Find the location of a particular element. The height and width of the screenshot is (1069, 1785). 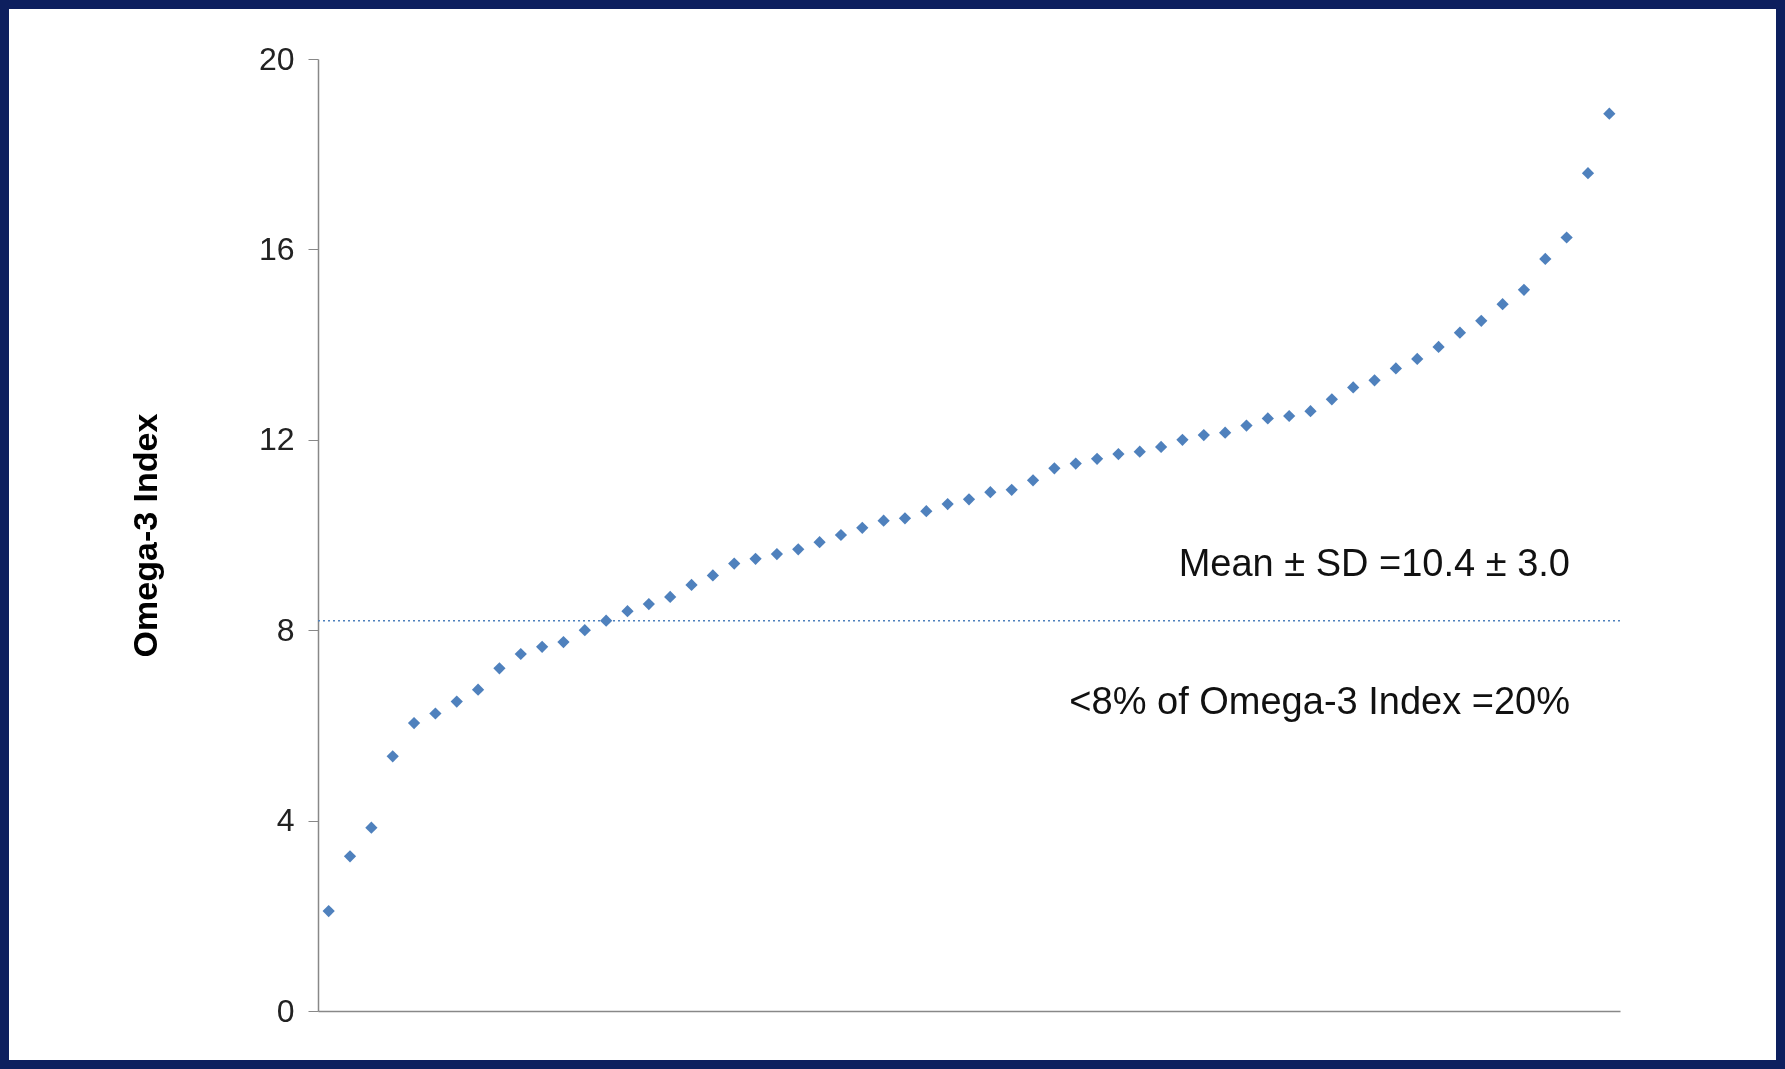

y-tick-label: 0 is located at coordinates (285, 1010).